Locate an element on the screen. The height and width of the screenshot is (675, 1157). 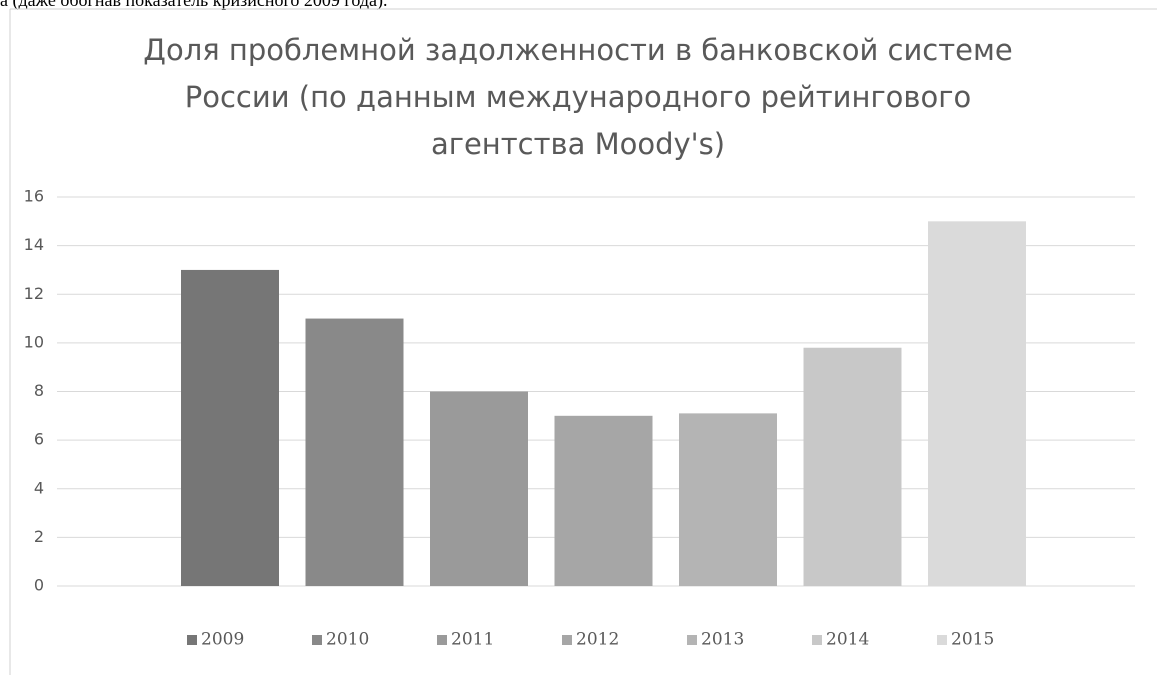
legend-label: 2014 is located at coordinates (847, 640).